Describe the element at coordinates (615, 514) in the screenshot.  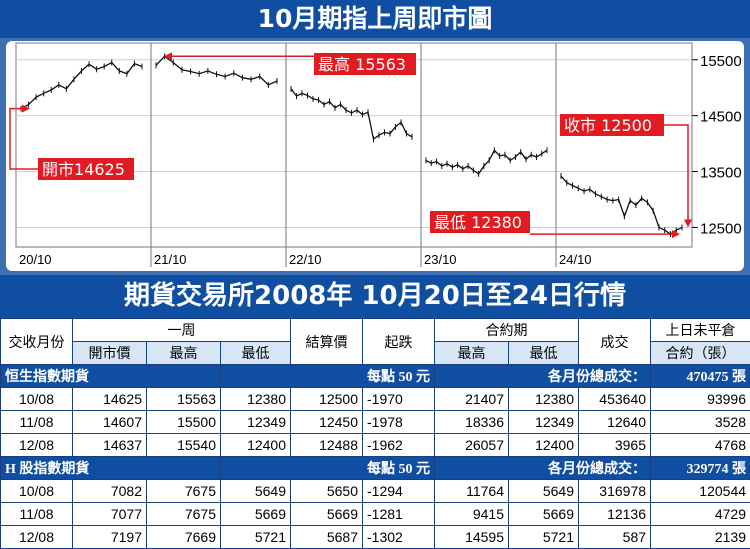
I see `table-cell: 12136` at that location.